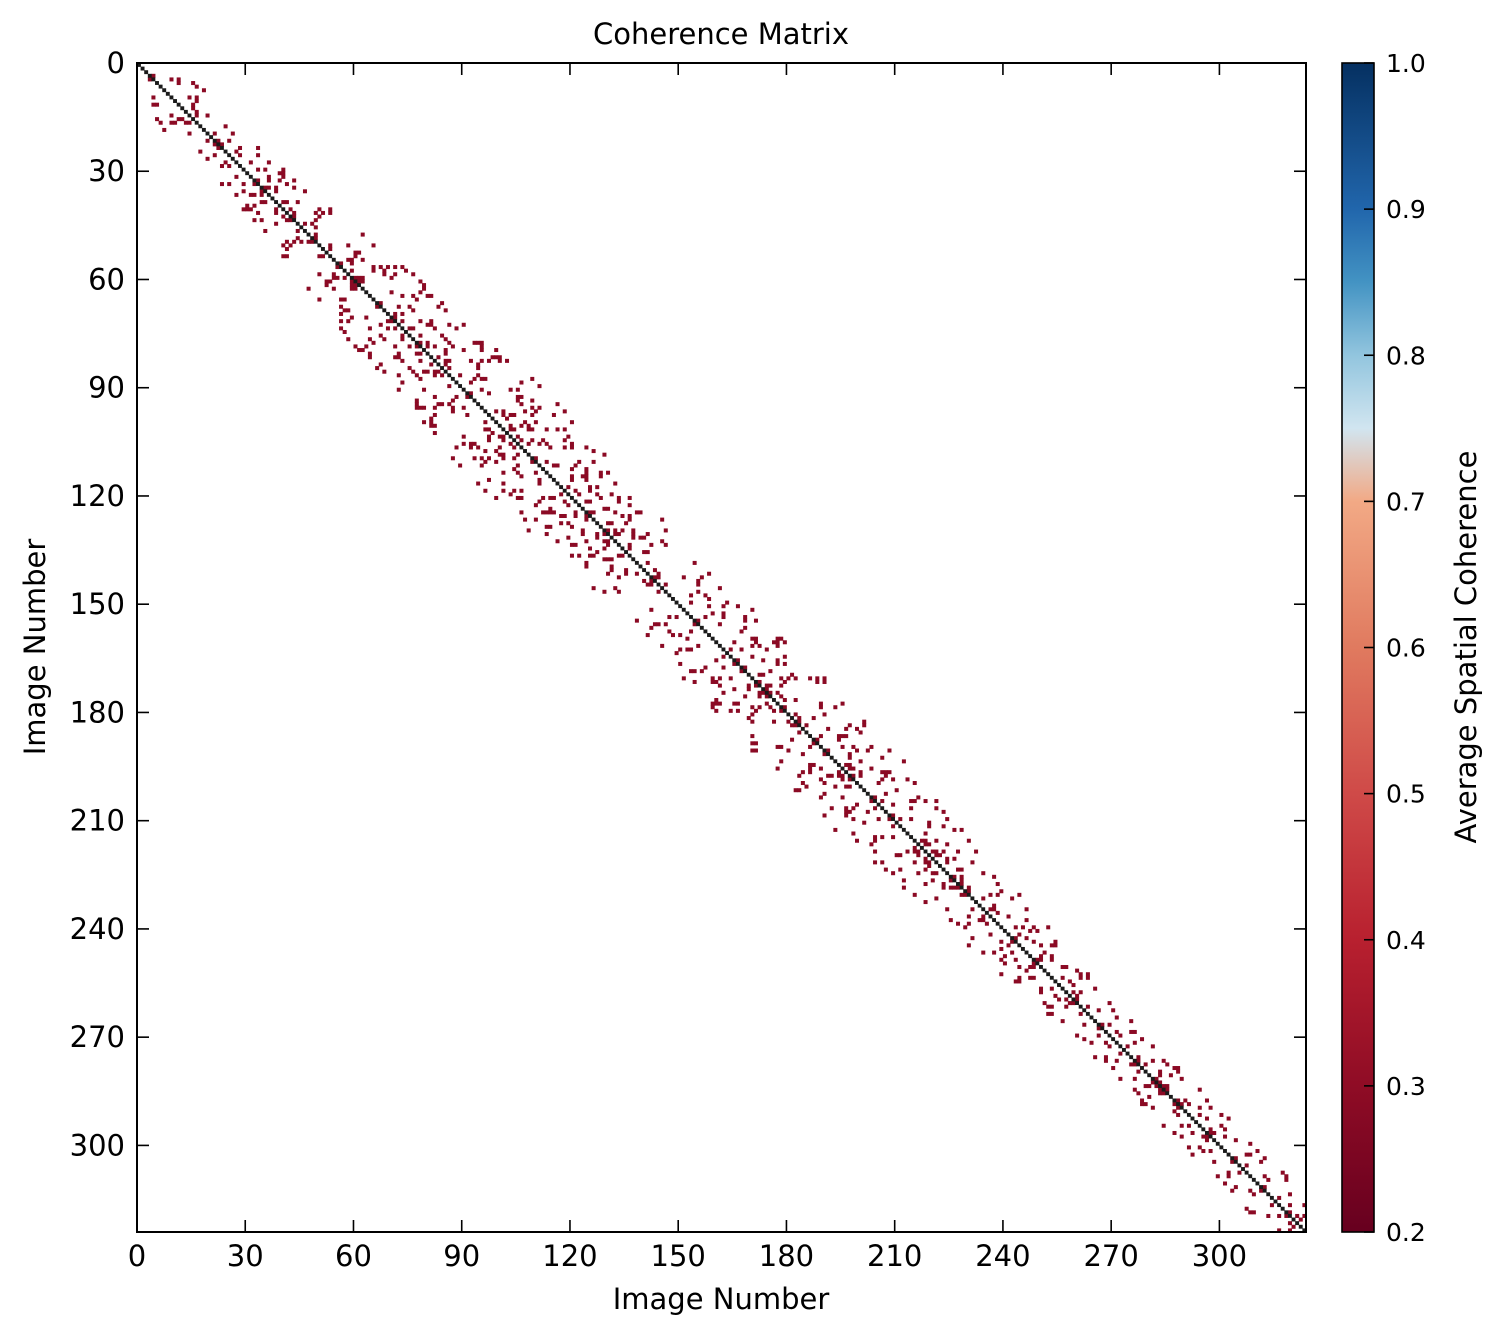 Image resolution: width=1504 pixels, height=1338 pixels. I want to click on colorbar-tick-label: 0.6, so click(1406, 648).